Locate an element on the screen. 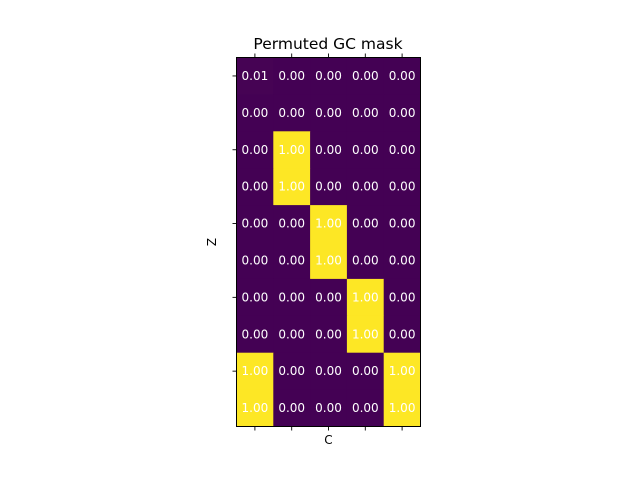  heatmap-cell-r1-c3 is located at coordinates (365, 113).